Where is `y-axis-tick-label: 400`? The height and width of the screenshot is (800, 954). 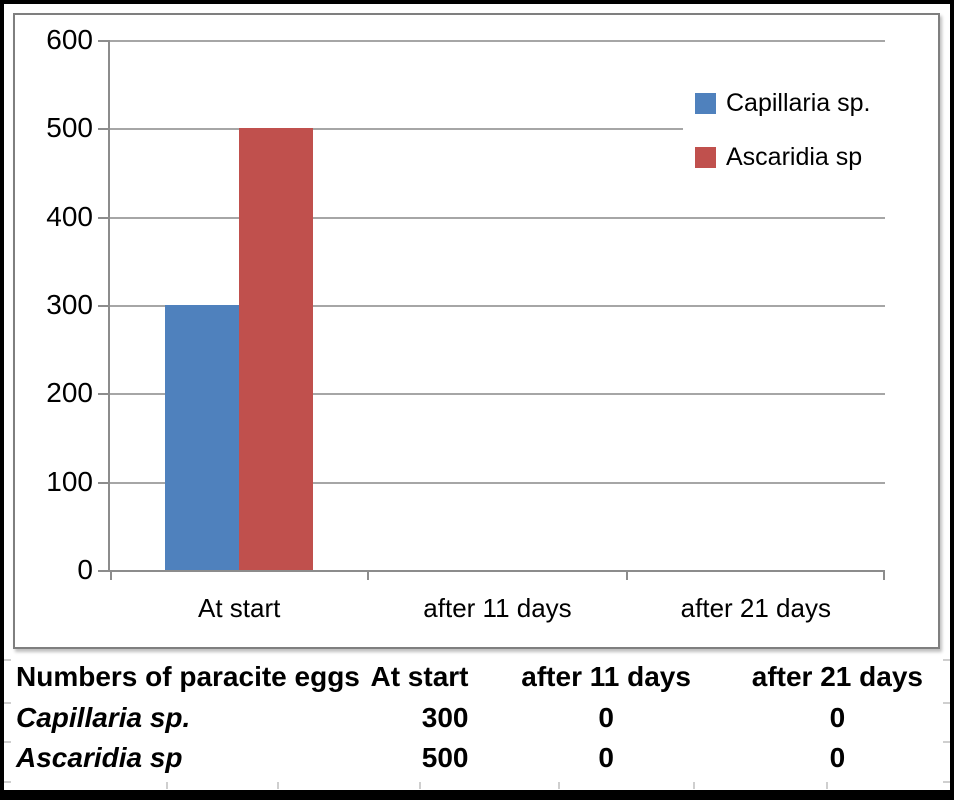
y-axis-tick-label: 400 is located at coordinates (69, 216).